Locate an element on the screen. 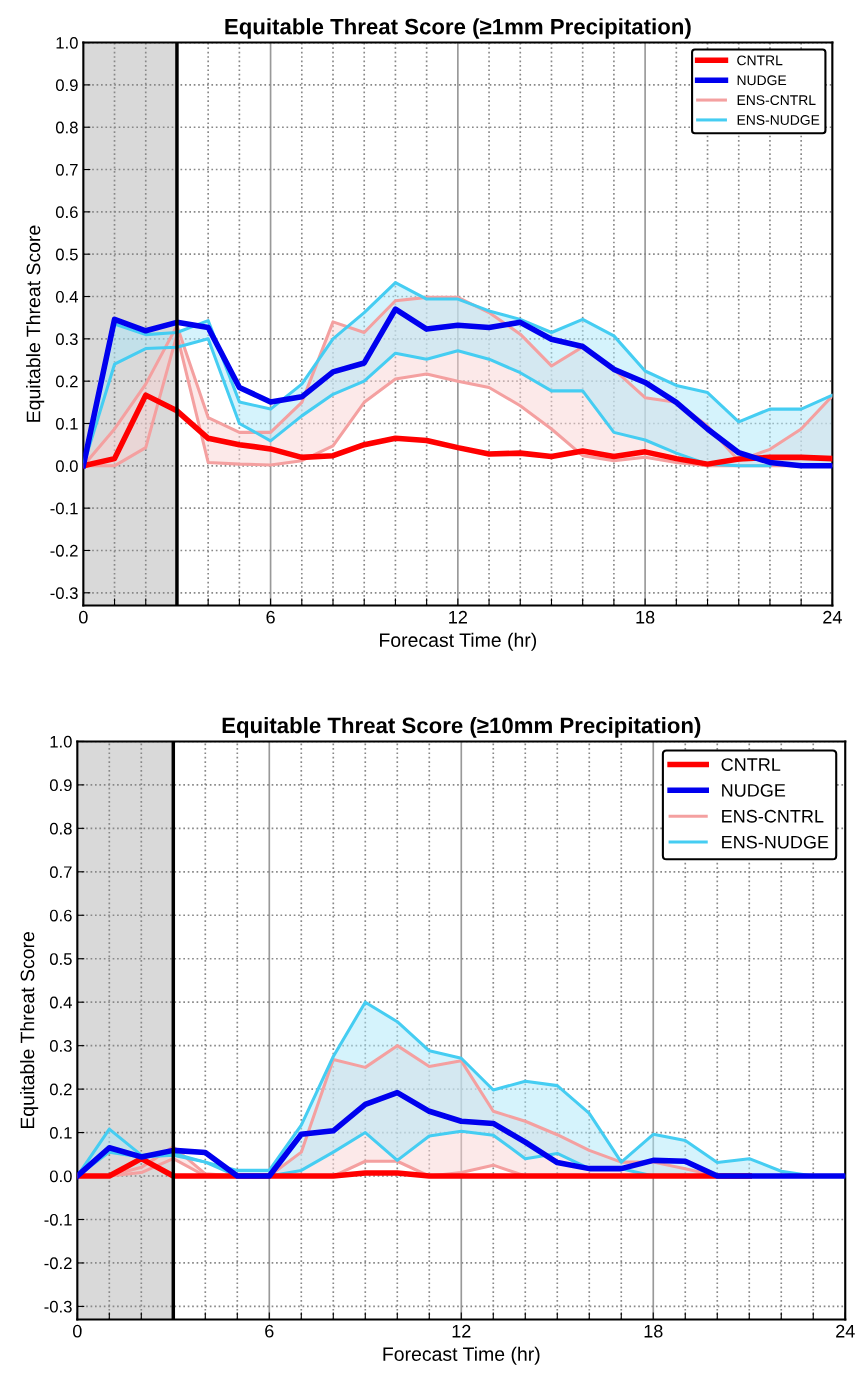 This screenshot has width=859, height=1373. chart-title: Equitable Threat Score (≥10mm Precipitation) is located at coordinates (461, 727).